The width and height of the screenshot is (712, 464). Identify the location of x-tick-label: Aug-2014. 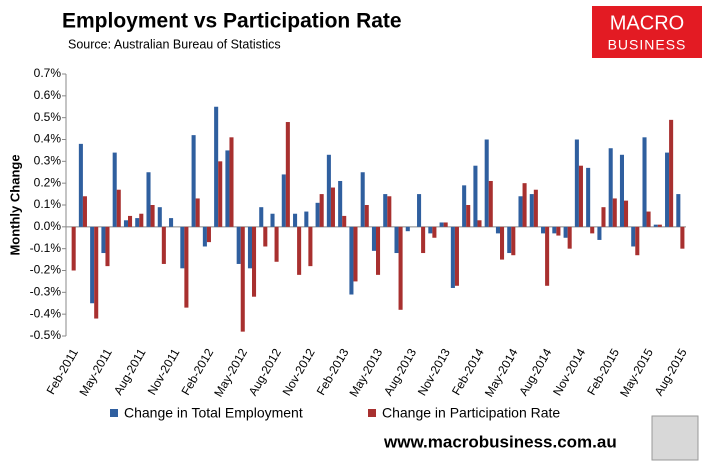
(535, 372).